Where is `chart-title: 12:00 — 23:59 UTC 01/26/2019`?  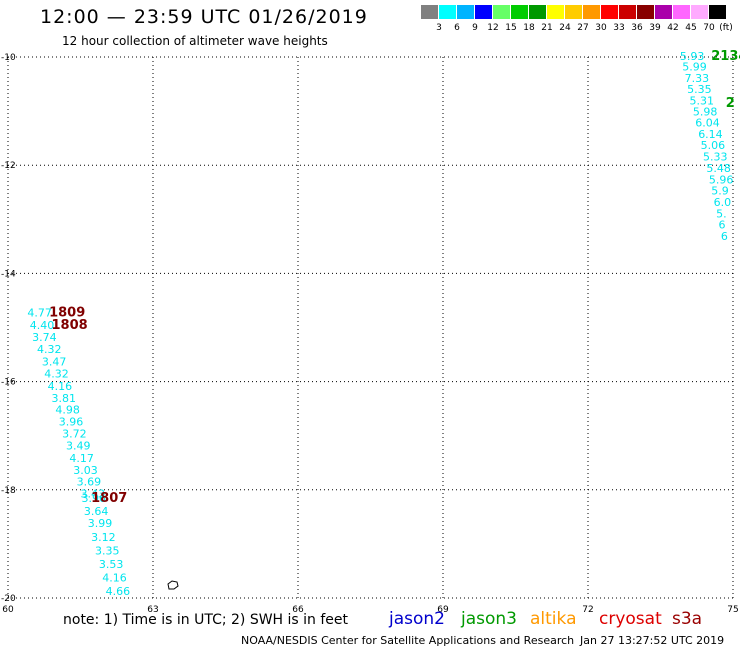
chart-title: 12:00 — 23:59 UTC 01/26/2019 is located at coordinates (204, 17).